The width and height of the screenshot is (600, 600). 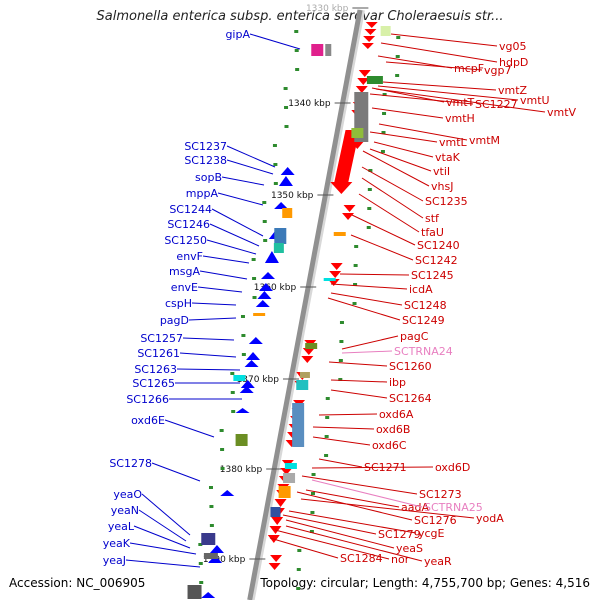 I want to click on gene-label-yeao: yeaO, so click(x=127, y=494).